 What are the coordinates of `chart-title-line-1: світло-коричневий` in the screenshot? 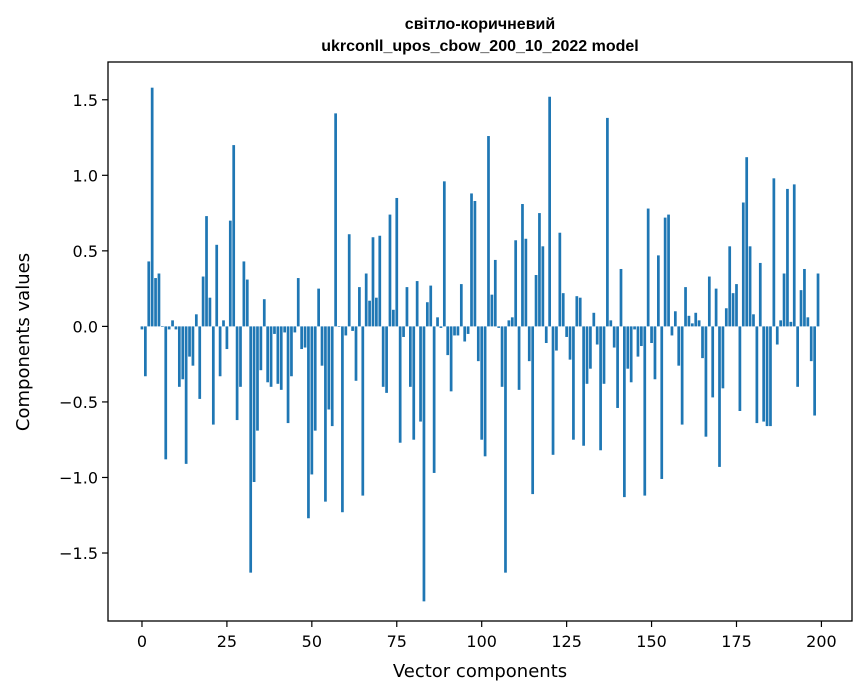 It's located at (480, 24).